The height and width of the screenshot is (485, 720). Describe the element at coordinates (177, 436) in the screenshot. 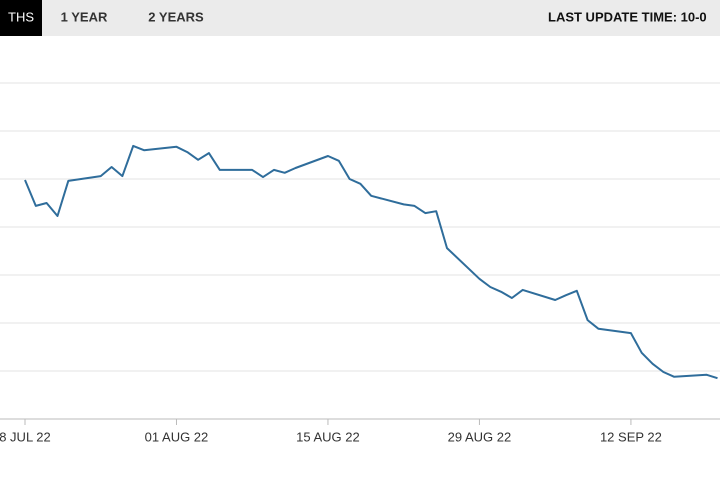

I see `x-tick-label: 01 AUG 22` at that location.